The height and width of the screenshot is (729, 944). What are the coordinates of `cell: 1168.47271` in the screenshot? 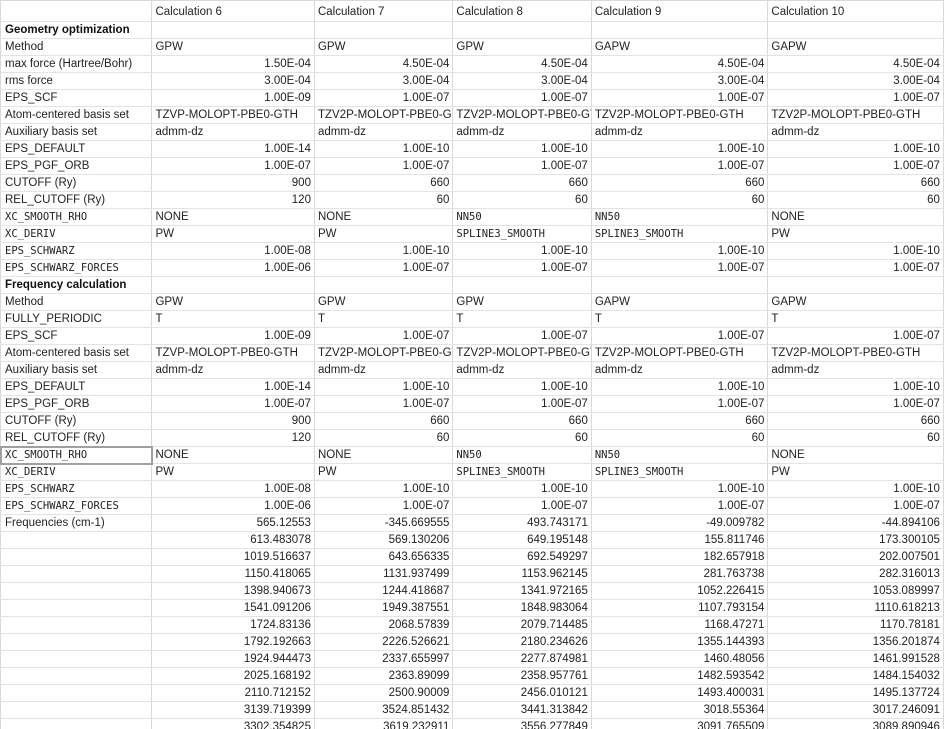 It's located at (679, 625).